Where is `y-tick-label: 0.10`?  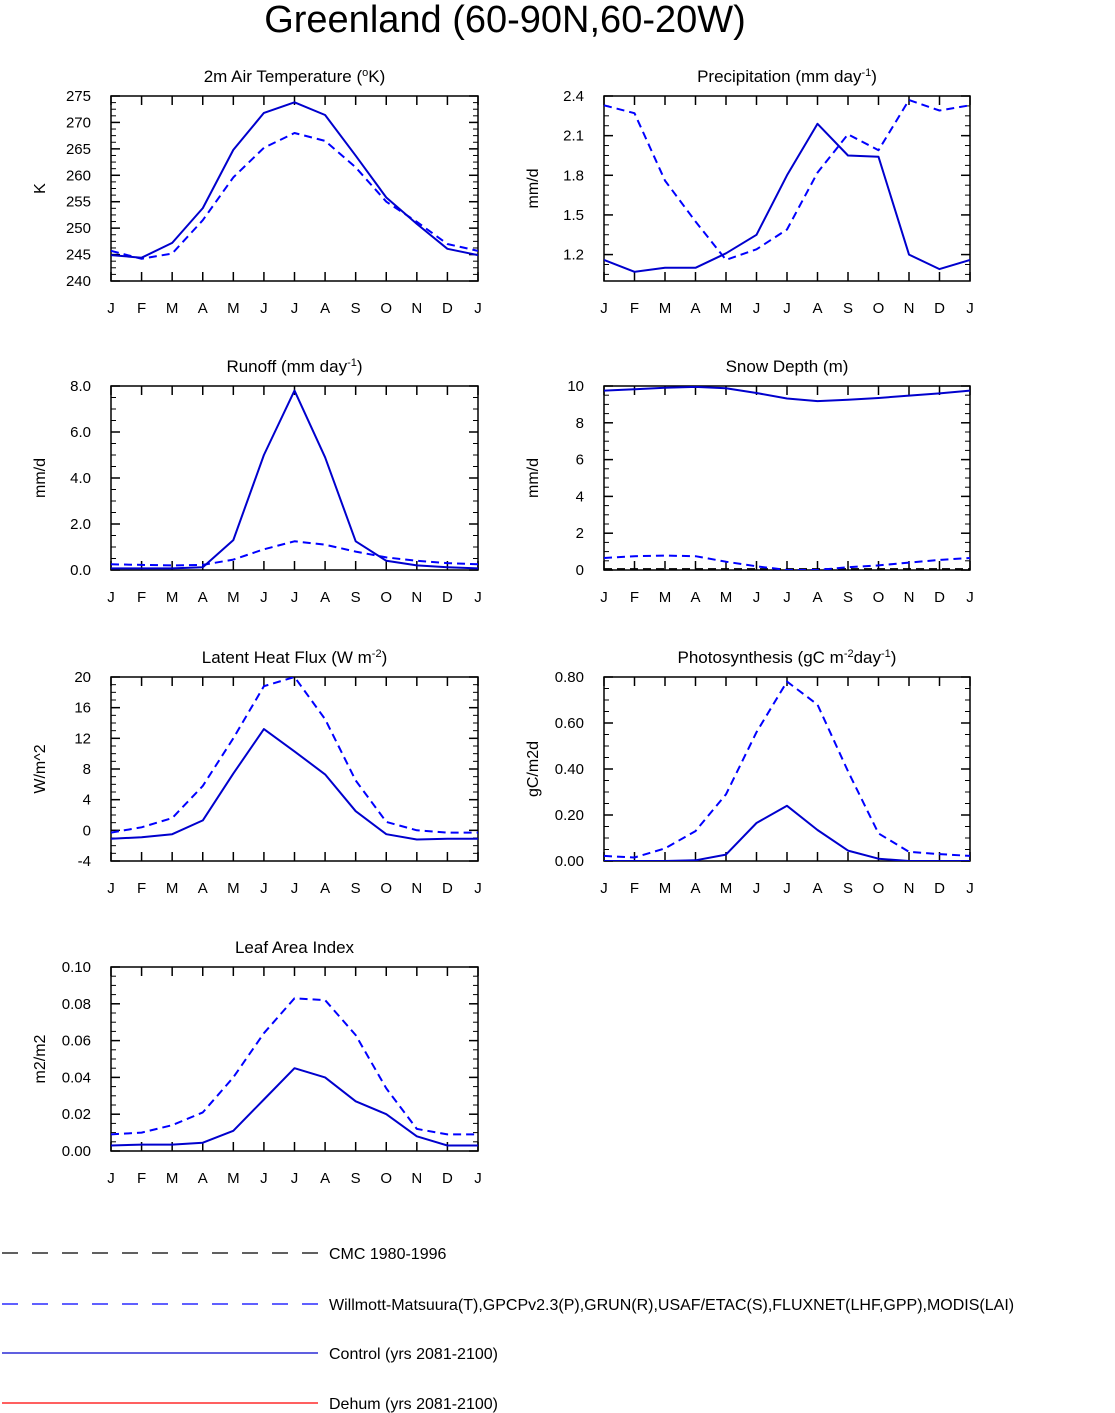
y-tick-label: 0.10 is located at coordinates (76, 967).